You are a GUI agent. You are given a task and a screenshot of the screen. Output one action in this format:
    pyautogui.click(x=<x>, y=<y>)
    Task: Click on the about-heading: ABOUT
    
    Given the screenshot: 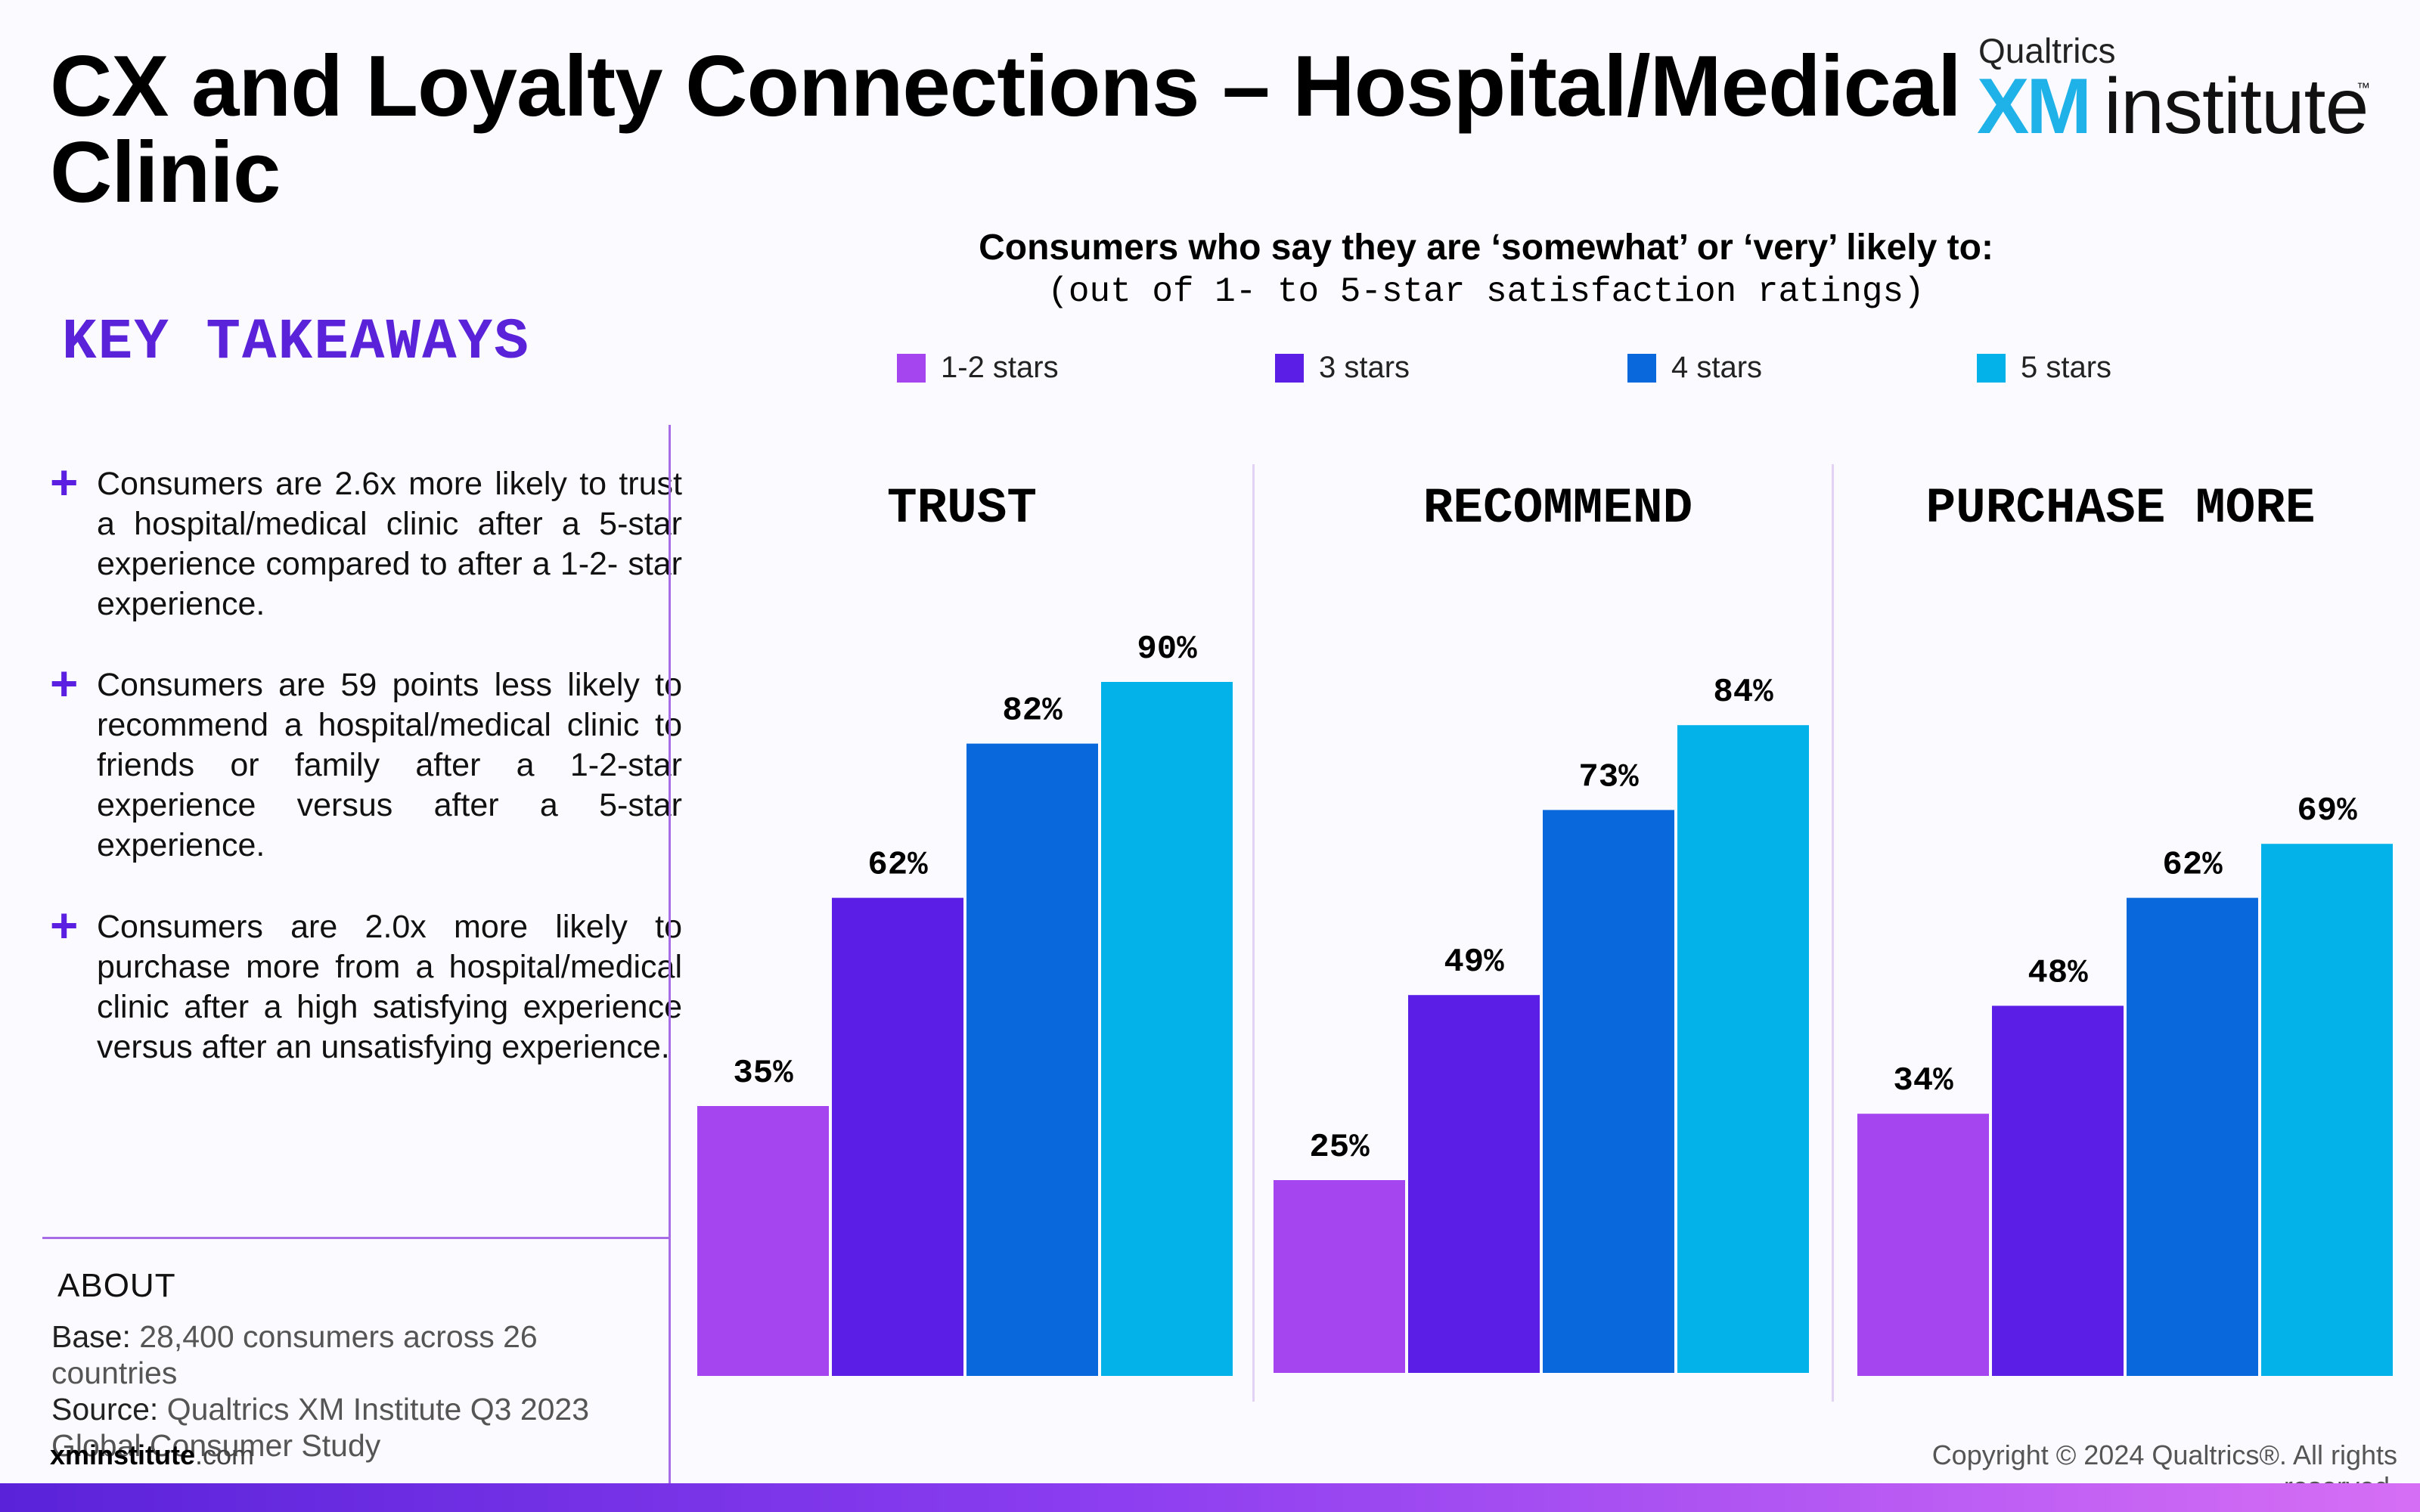 What is the action you would take?
    pyautogui.click(x=116, y=1285)
    